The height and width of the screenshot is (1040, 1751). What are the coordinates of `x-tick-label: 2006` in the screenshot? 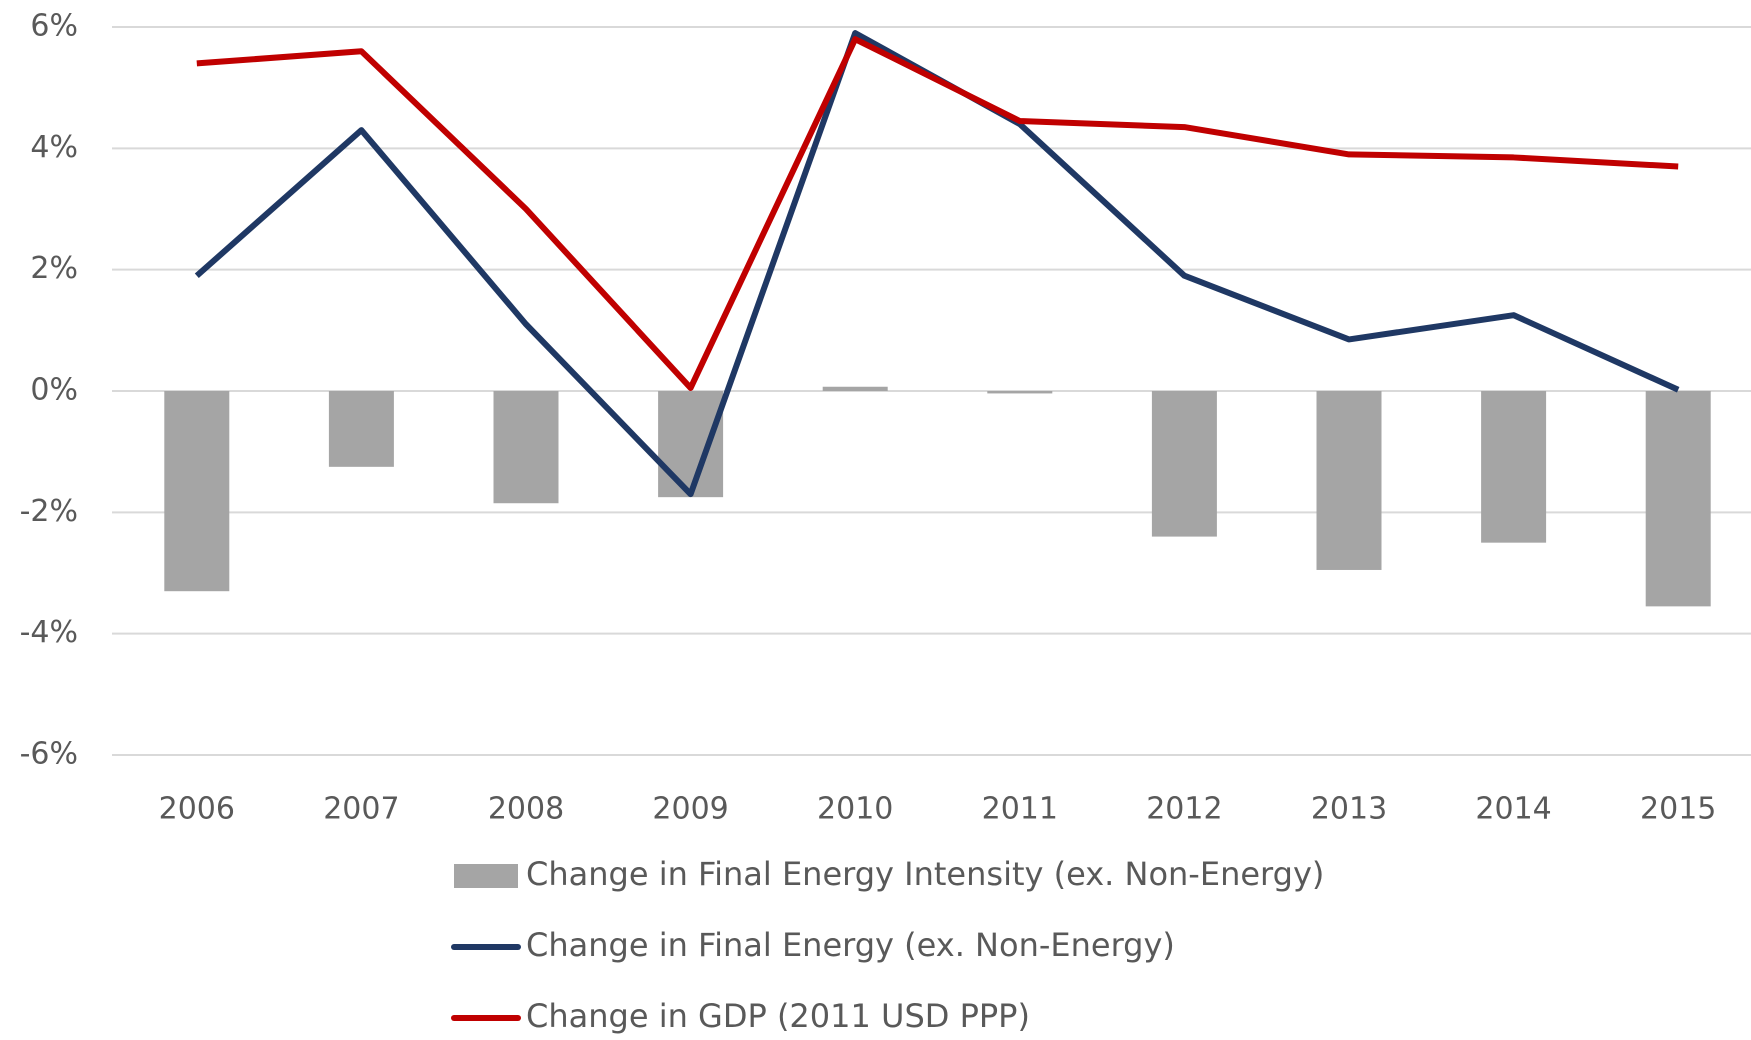 It's located at (197, 809).